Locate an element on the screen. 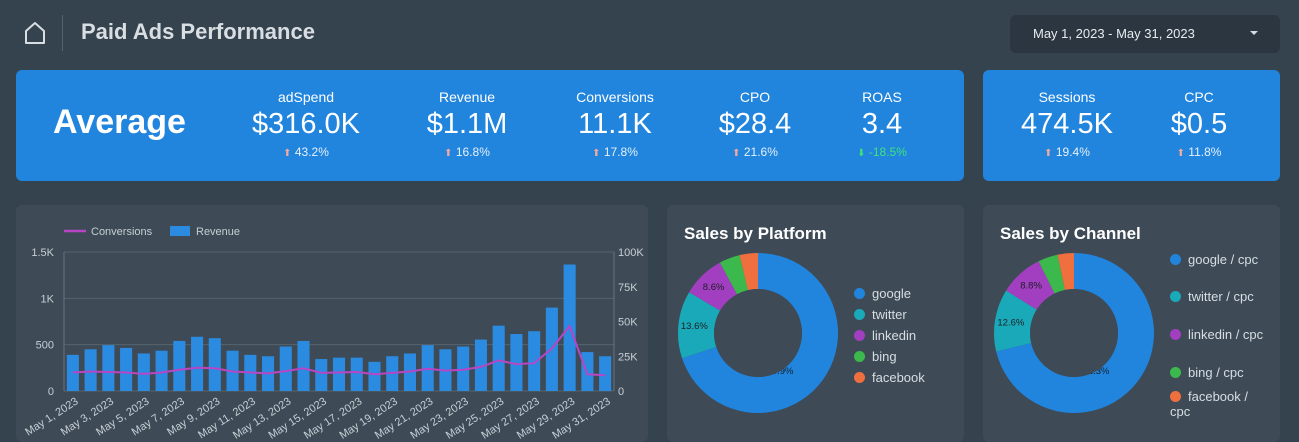 Image resolution: width=1299 pixels, height=442 pixels. donut-percent-label: 71.3% is located at coordinates (1096, 371).